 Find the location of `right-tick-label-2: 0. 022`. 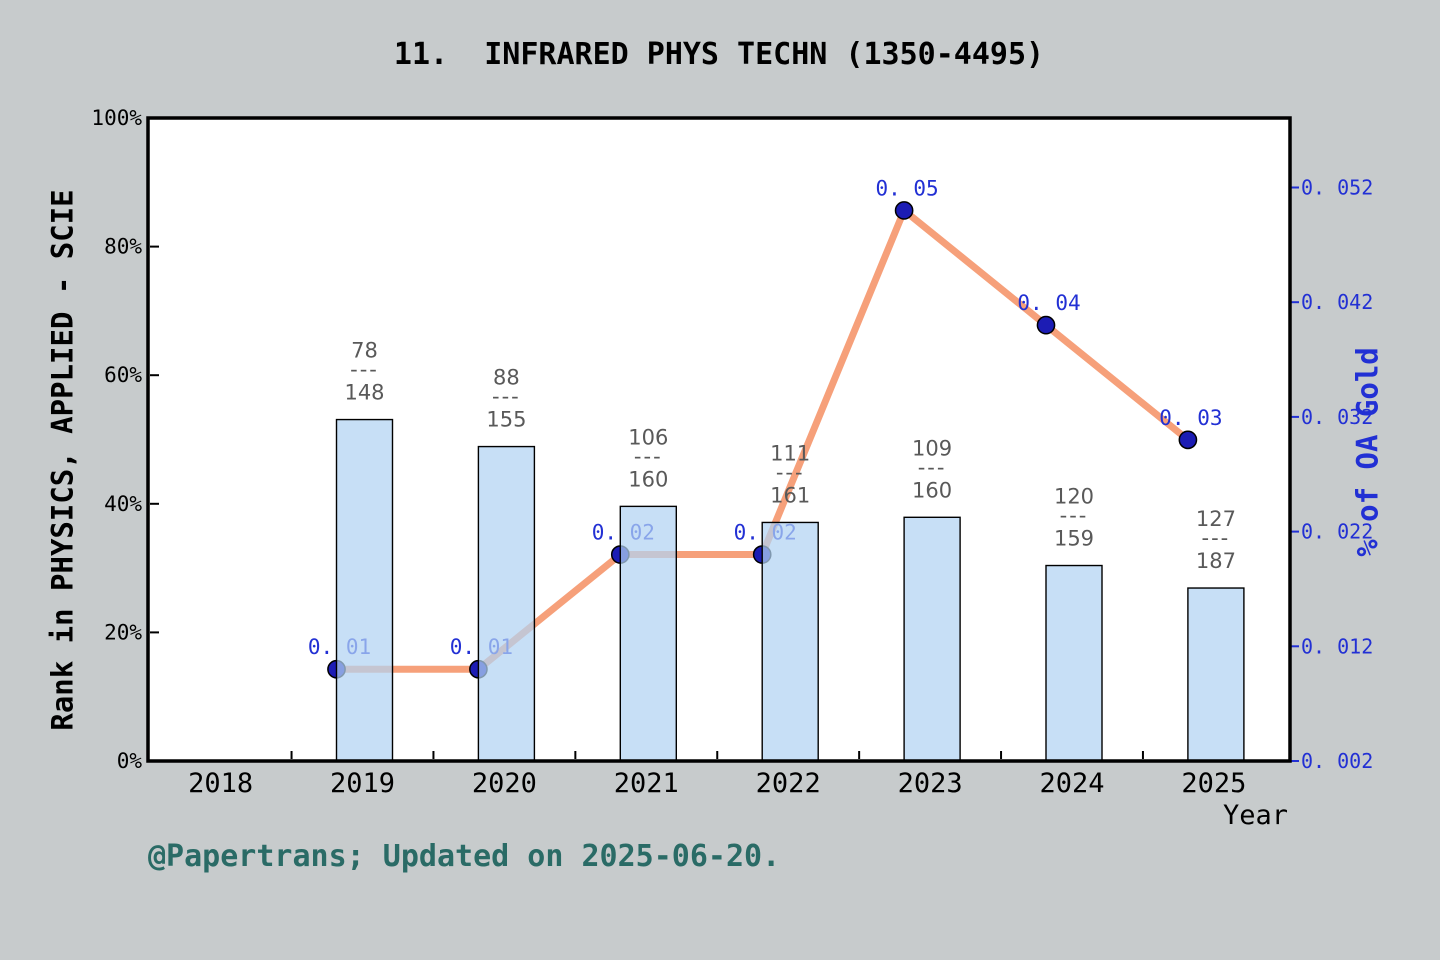

right-tick-label-2: 0. 022 is located at coordinates (1337, 532).